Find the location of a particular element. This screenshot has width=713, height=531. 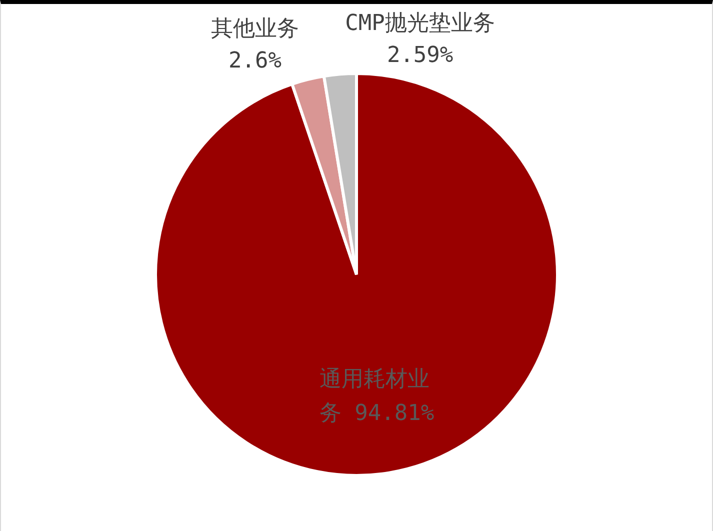

slice-label: 通用耗材业务 94.81% is located at coordinates (376, 396).